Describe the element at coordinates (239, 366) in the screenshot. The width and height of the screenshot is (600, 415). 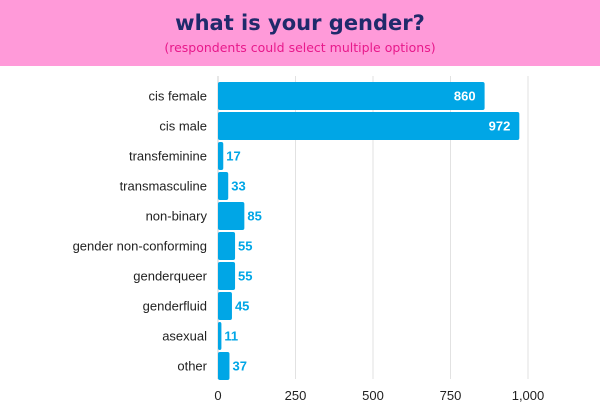
I see `data-label: 37` at that location.